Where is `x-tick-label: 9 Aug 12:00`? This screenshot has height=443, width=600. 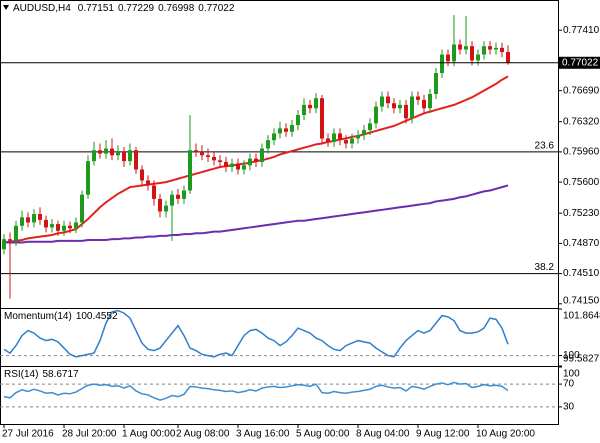 x-tick-label: 9 Aug 12:00 is located at coordinates (443, 434).